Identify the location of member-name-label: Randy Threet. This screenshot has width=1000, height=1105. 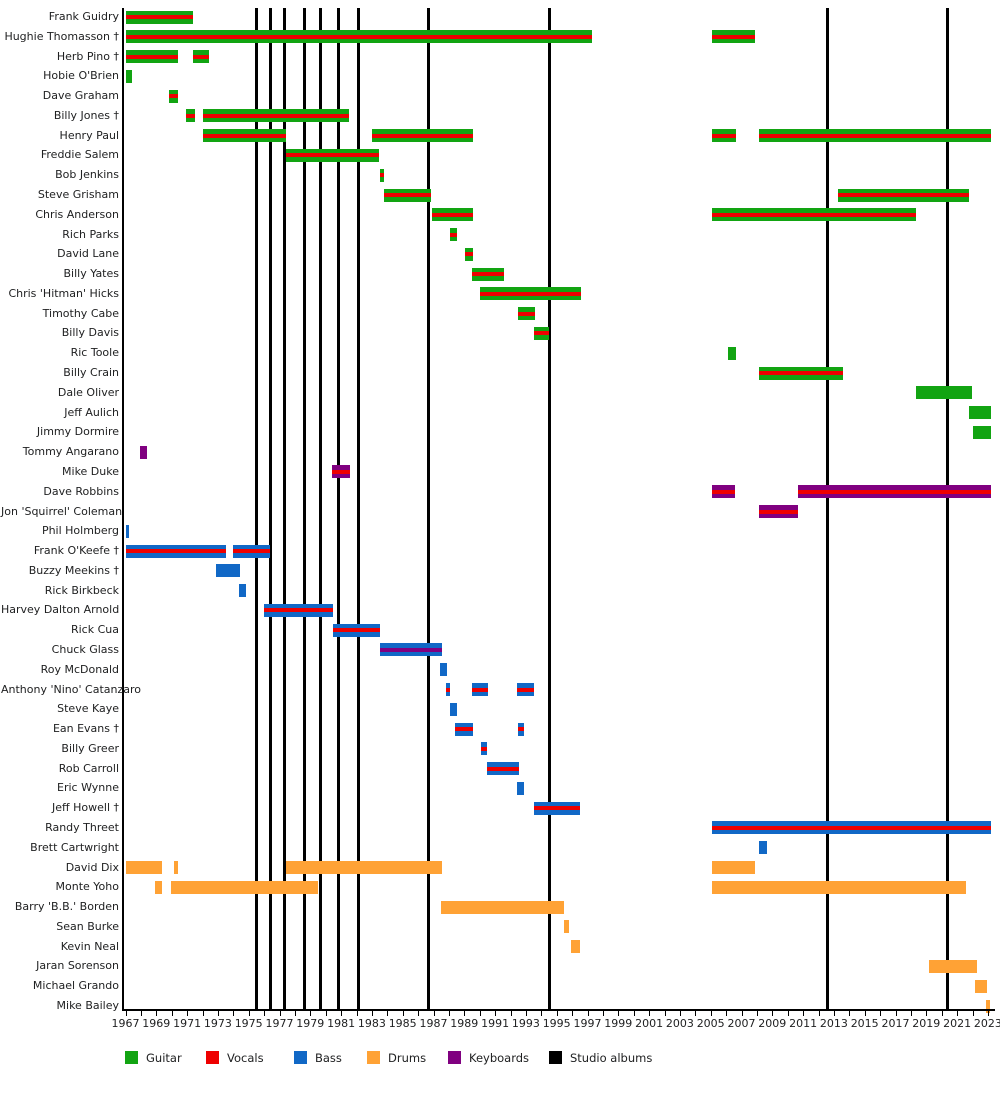
(82, 827).